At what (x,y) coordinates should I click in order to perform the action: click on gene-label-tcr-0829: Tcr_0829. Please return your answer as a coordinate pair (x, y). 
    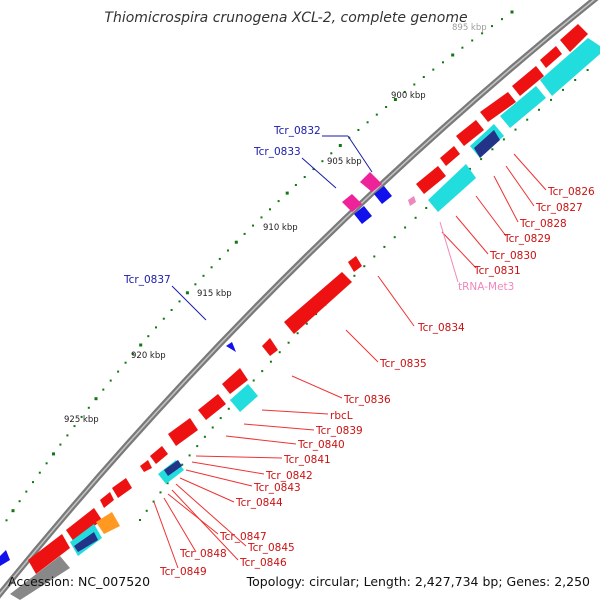
    Looking at the image, I should click on (527, 239).